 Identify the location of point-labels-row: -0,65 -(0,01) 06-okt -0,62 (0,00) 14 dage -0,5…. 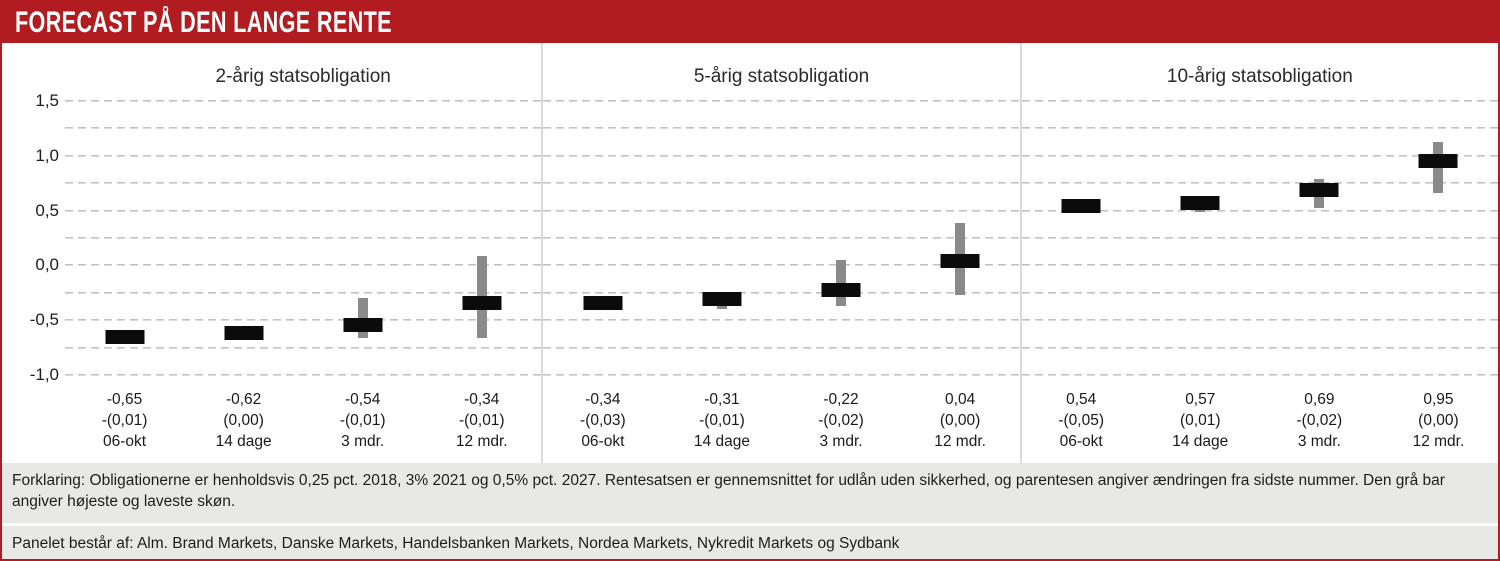
(303, 419).